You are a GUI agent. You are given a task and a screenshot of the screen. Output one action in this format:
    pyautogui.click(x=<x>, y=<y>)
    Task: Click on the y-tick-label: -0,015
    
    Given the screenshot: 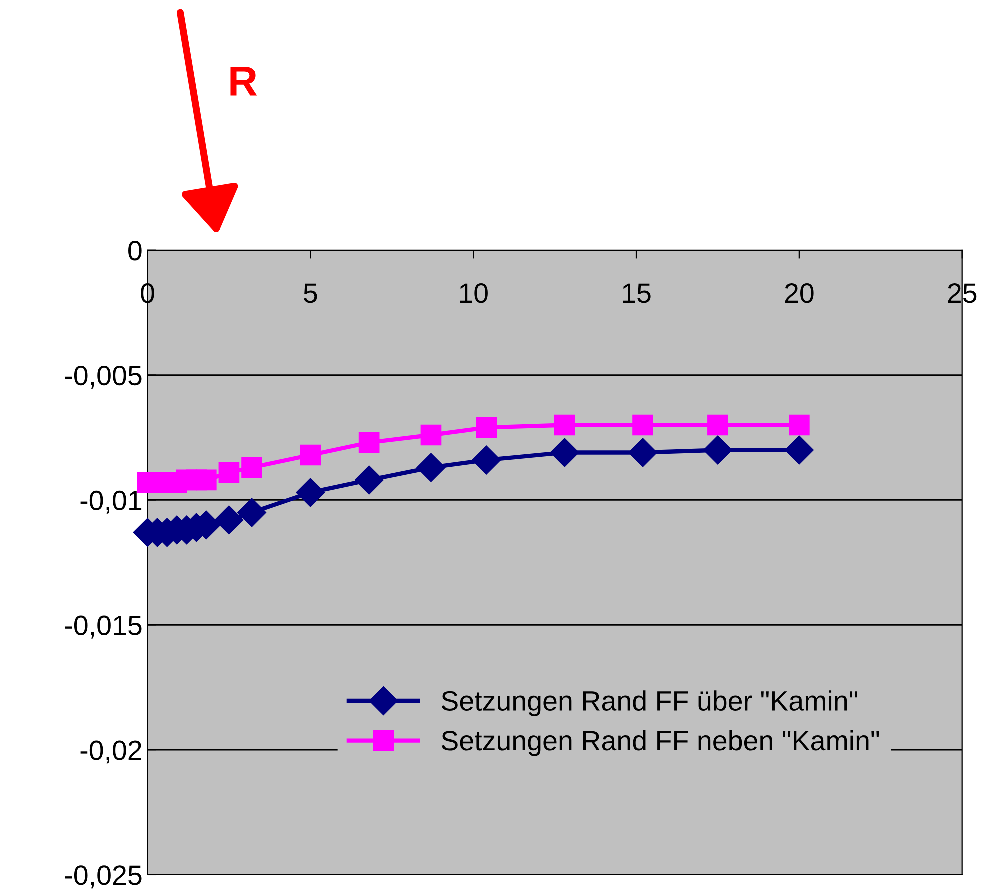 What is the action you would take?
    pyautogui.click(x=103, y=627)
    